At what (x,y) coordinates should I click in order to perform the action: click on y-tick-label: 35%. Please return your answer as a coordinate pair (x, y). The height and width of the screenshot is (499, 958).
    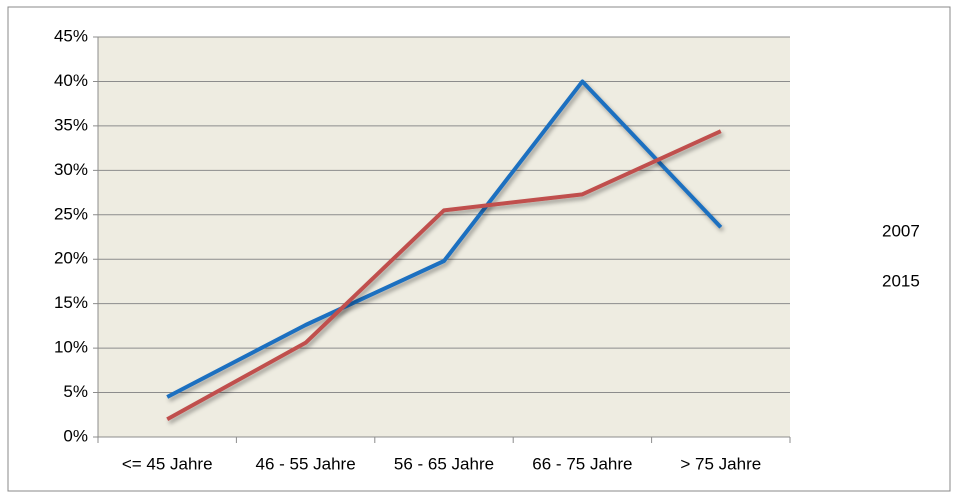
    Looking at the image, I should click on (71, 124).